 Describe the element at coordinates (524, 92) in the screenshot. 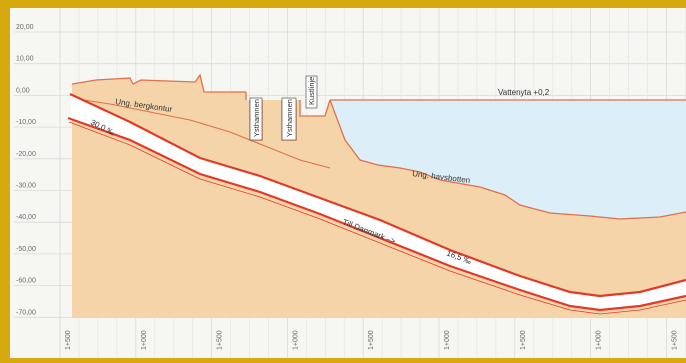

I see `water-level-label: Vattenyta +0,2` at that location.